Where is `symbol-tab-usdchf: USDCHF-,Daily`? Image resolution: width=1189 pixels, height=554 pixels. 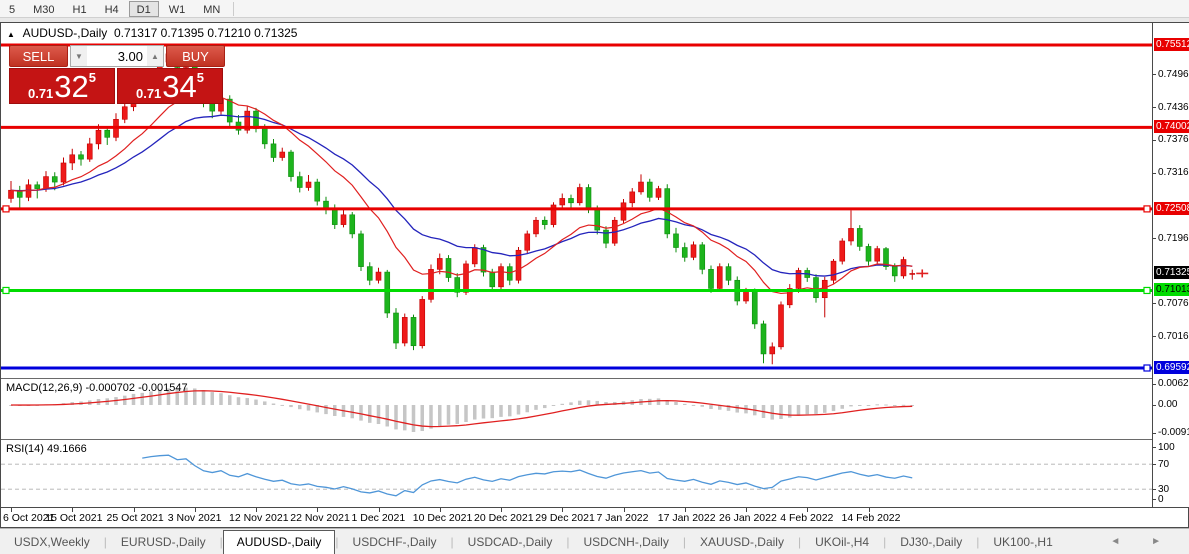 symbol-tab-usdchf: USDCHF-,Daily is located at coordinates (394, 542).